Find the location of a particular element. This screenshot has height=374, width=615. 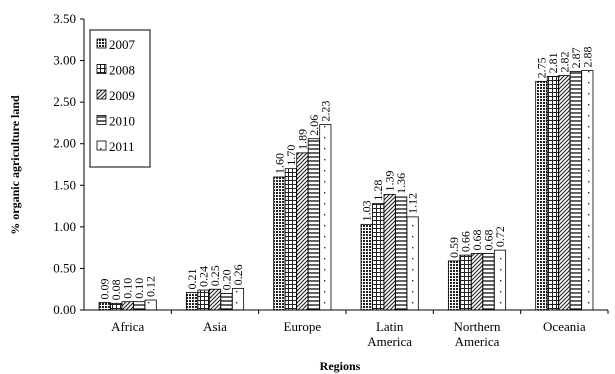

data-label: 0.66 is located at coordinates (466, 241).